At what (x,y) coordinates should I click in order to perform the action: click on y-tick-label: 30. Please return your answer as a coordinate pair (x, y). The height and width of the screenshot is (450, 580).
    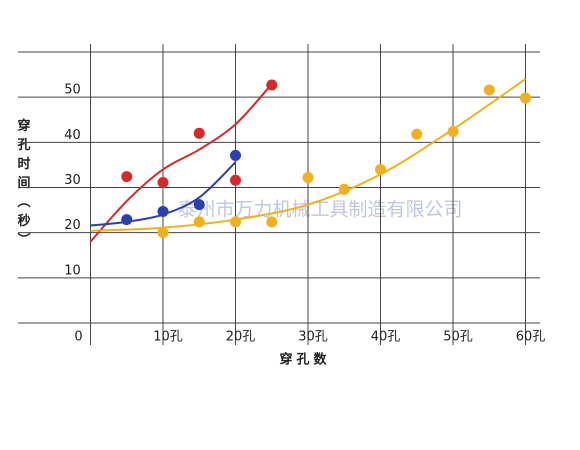
    Looking at the image, I should click on (72, 180).